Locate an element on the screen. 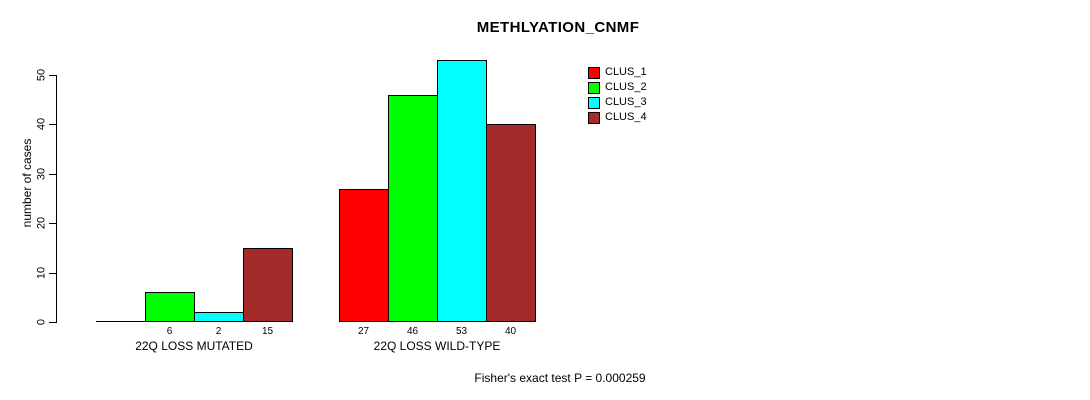 This screenshot has height=400, width=1090. bar-clus_3-group2 is located at coordinates (462, 191).